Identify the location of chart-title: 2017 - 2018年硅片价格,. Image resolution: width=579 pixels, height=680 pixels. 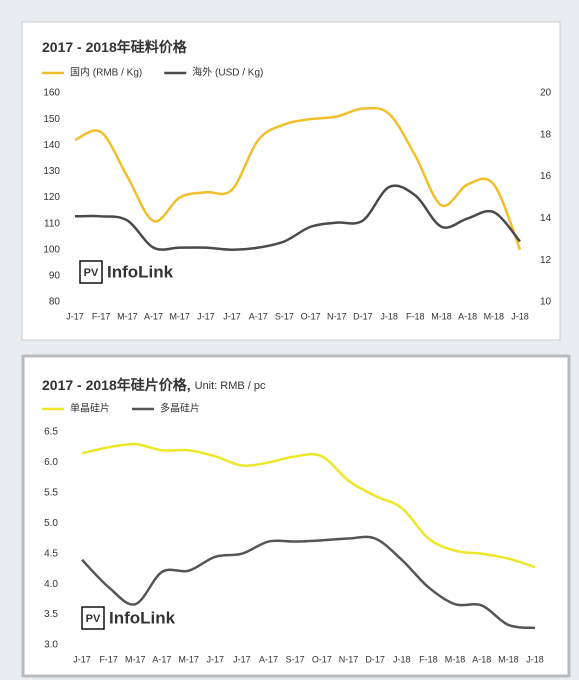
(116, 385).